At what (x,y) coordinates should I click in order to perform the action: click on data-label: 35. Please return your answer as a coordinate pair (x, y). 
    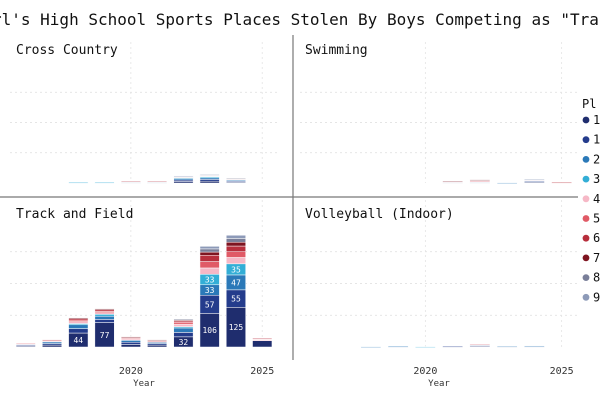
    Looking at the image, I should click on (236, 269).